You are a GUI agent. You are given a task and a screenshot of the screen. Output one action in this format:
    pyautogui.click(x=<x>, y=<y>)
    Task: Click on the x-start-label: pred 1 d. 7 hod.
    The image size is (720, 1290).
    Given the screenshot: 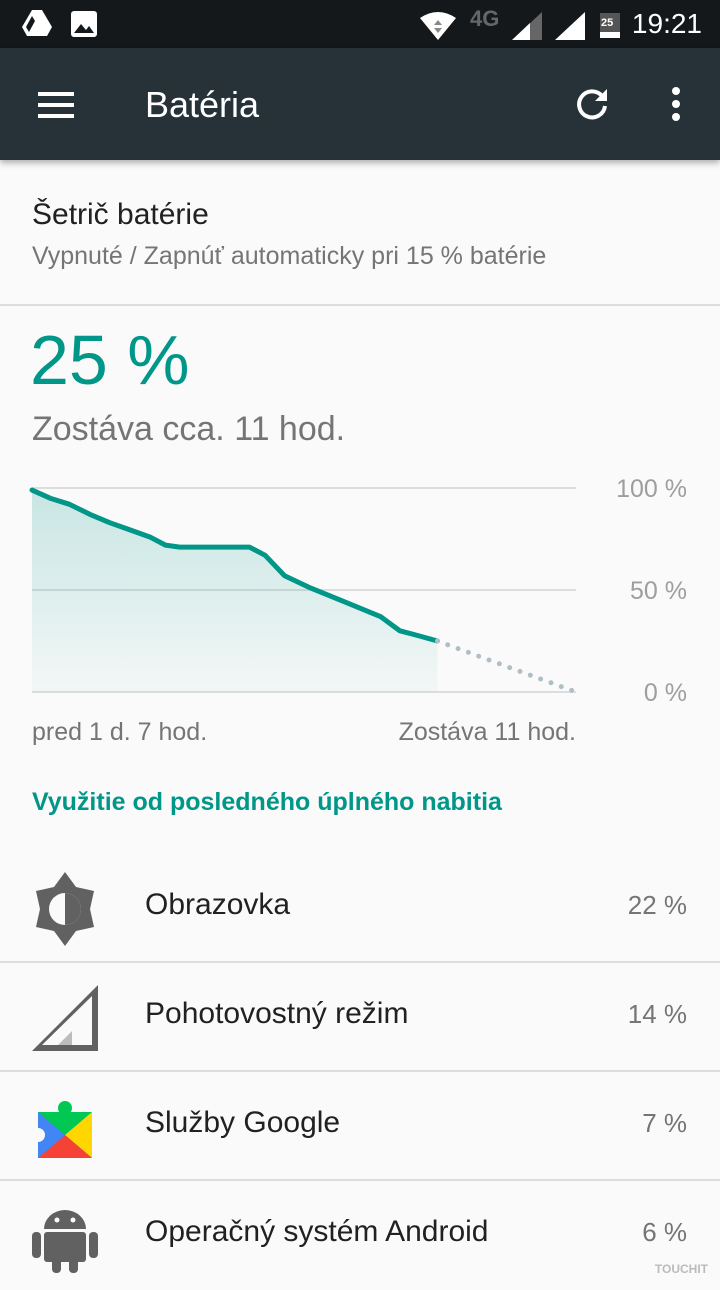 What is the action you would take?
    pyautogui.click(x=120, y=732)
    